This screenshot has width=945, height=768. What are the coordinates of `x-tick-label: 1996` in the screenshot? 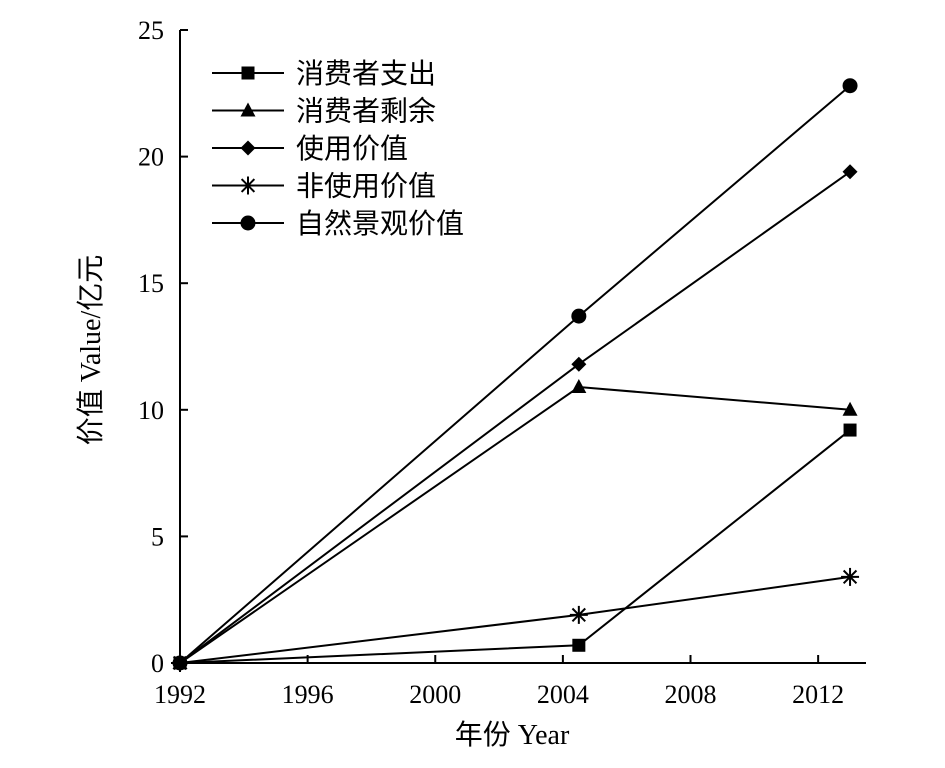 It's located at (308, 694).